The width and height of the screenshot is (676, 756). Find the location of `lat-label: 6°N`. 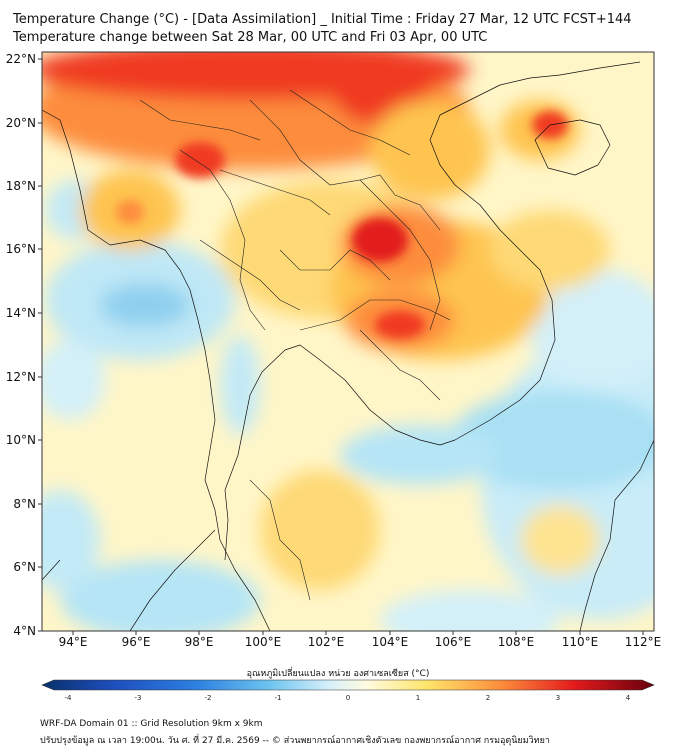

lat-label: 6°N is located at coordinates (24, 567).